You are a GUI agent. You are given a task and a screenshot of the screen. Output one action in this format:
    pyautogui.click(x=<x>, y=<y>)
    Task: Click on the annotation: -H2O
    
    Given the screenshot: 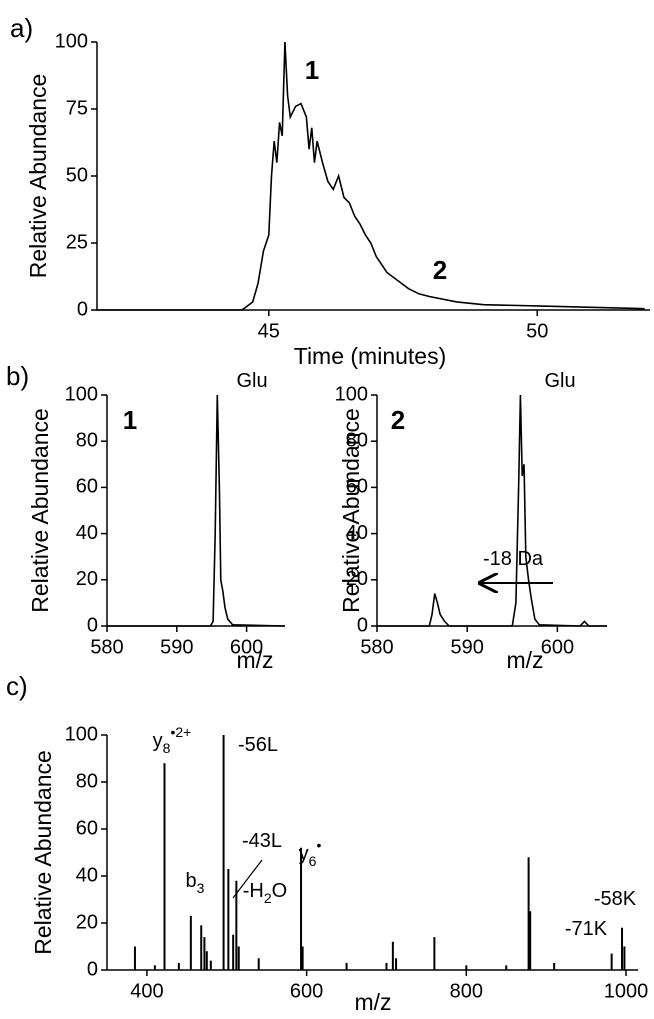 What is the action you would take?
    pyautogui.click(x=265, y=892)
    